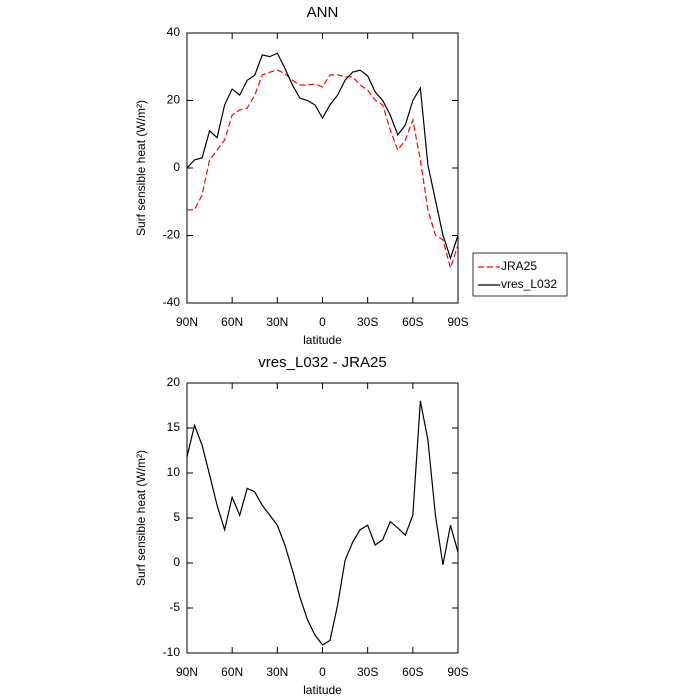 This screenshot has height=700, width=700. What do you see at coordinates (172, 235) in the screenshot?
I see `y-tick-label: -20` at bounding box center [172, 235].